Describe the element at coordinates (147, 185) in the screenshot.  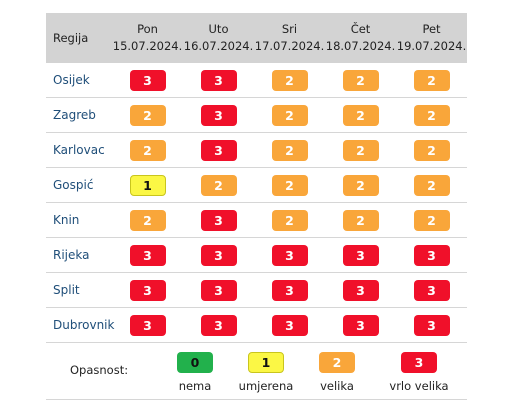
I see `forecast-cell: 1` at that location.